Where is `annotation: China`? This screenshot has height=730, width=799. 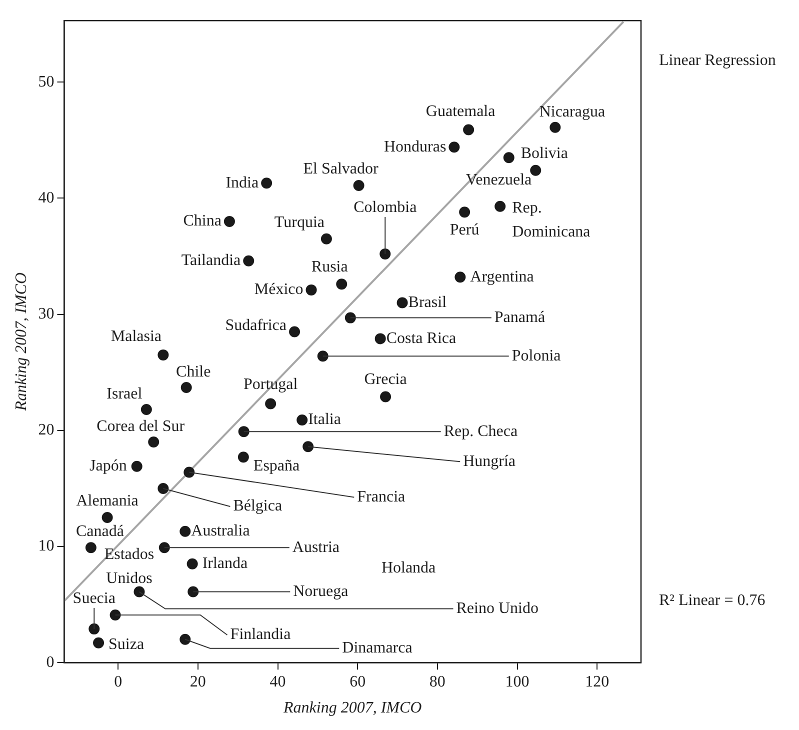 annotation: China is located at coordinates (202, 221).